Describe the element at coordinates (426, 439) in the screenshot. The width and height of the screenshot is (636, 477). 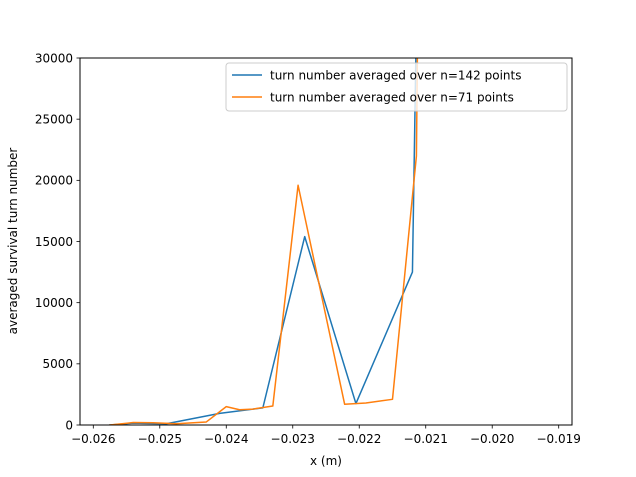
I see `x-tick-label: −0.021` at that location.